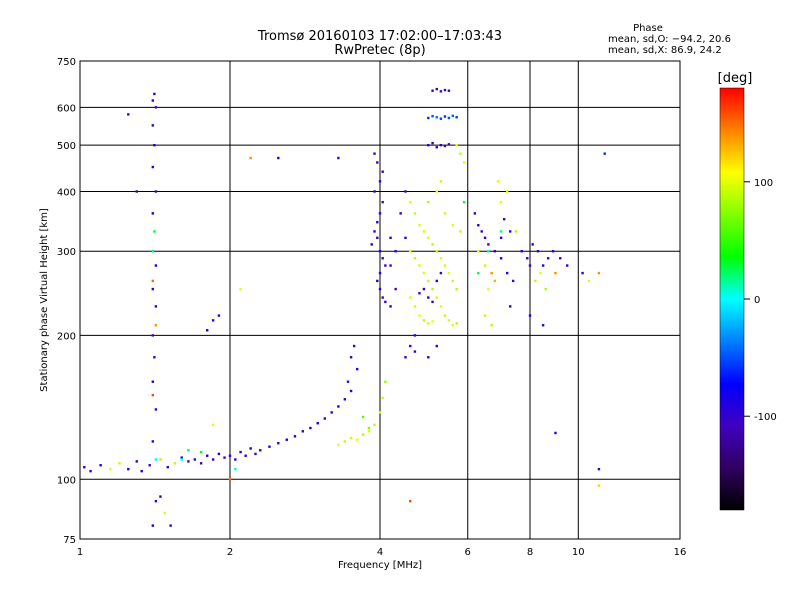 This screenshot has width=800, height=600. What do you see at coordinates (380, 565) in the screenshot?
I see `x-axis-label: Frequency [MHz]` at bounding box center [380, 565].